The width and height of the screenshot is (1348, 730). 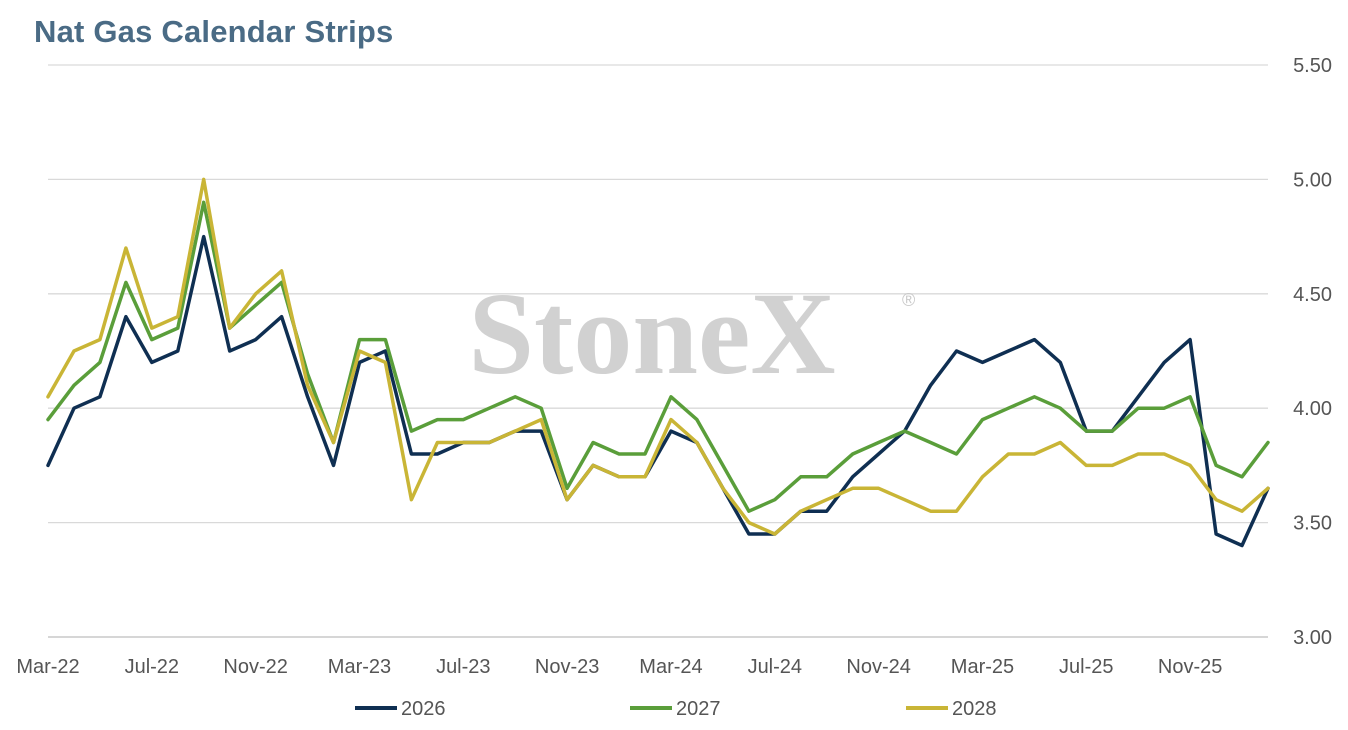 What do you see at coordinates (1086, 667) in the screenshot?
I see `x-tick-label: Jul-25` at bounding box center [1086, 667].